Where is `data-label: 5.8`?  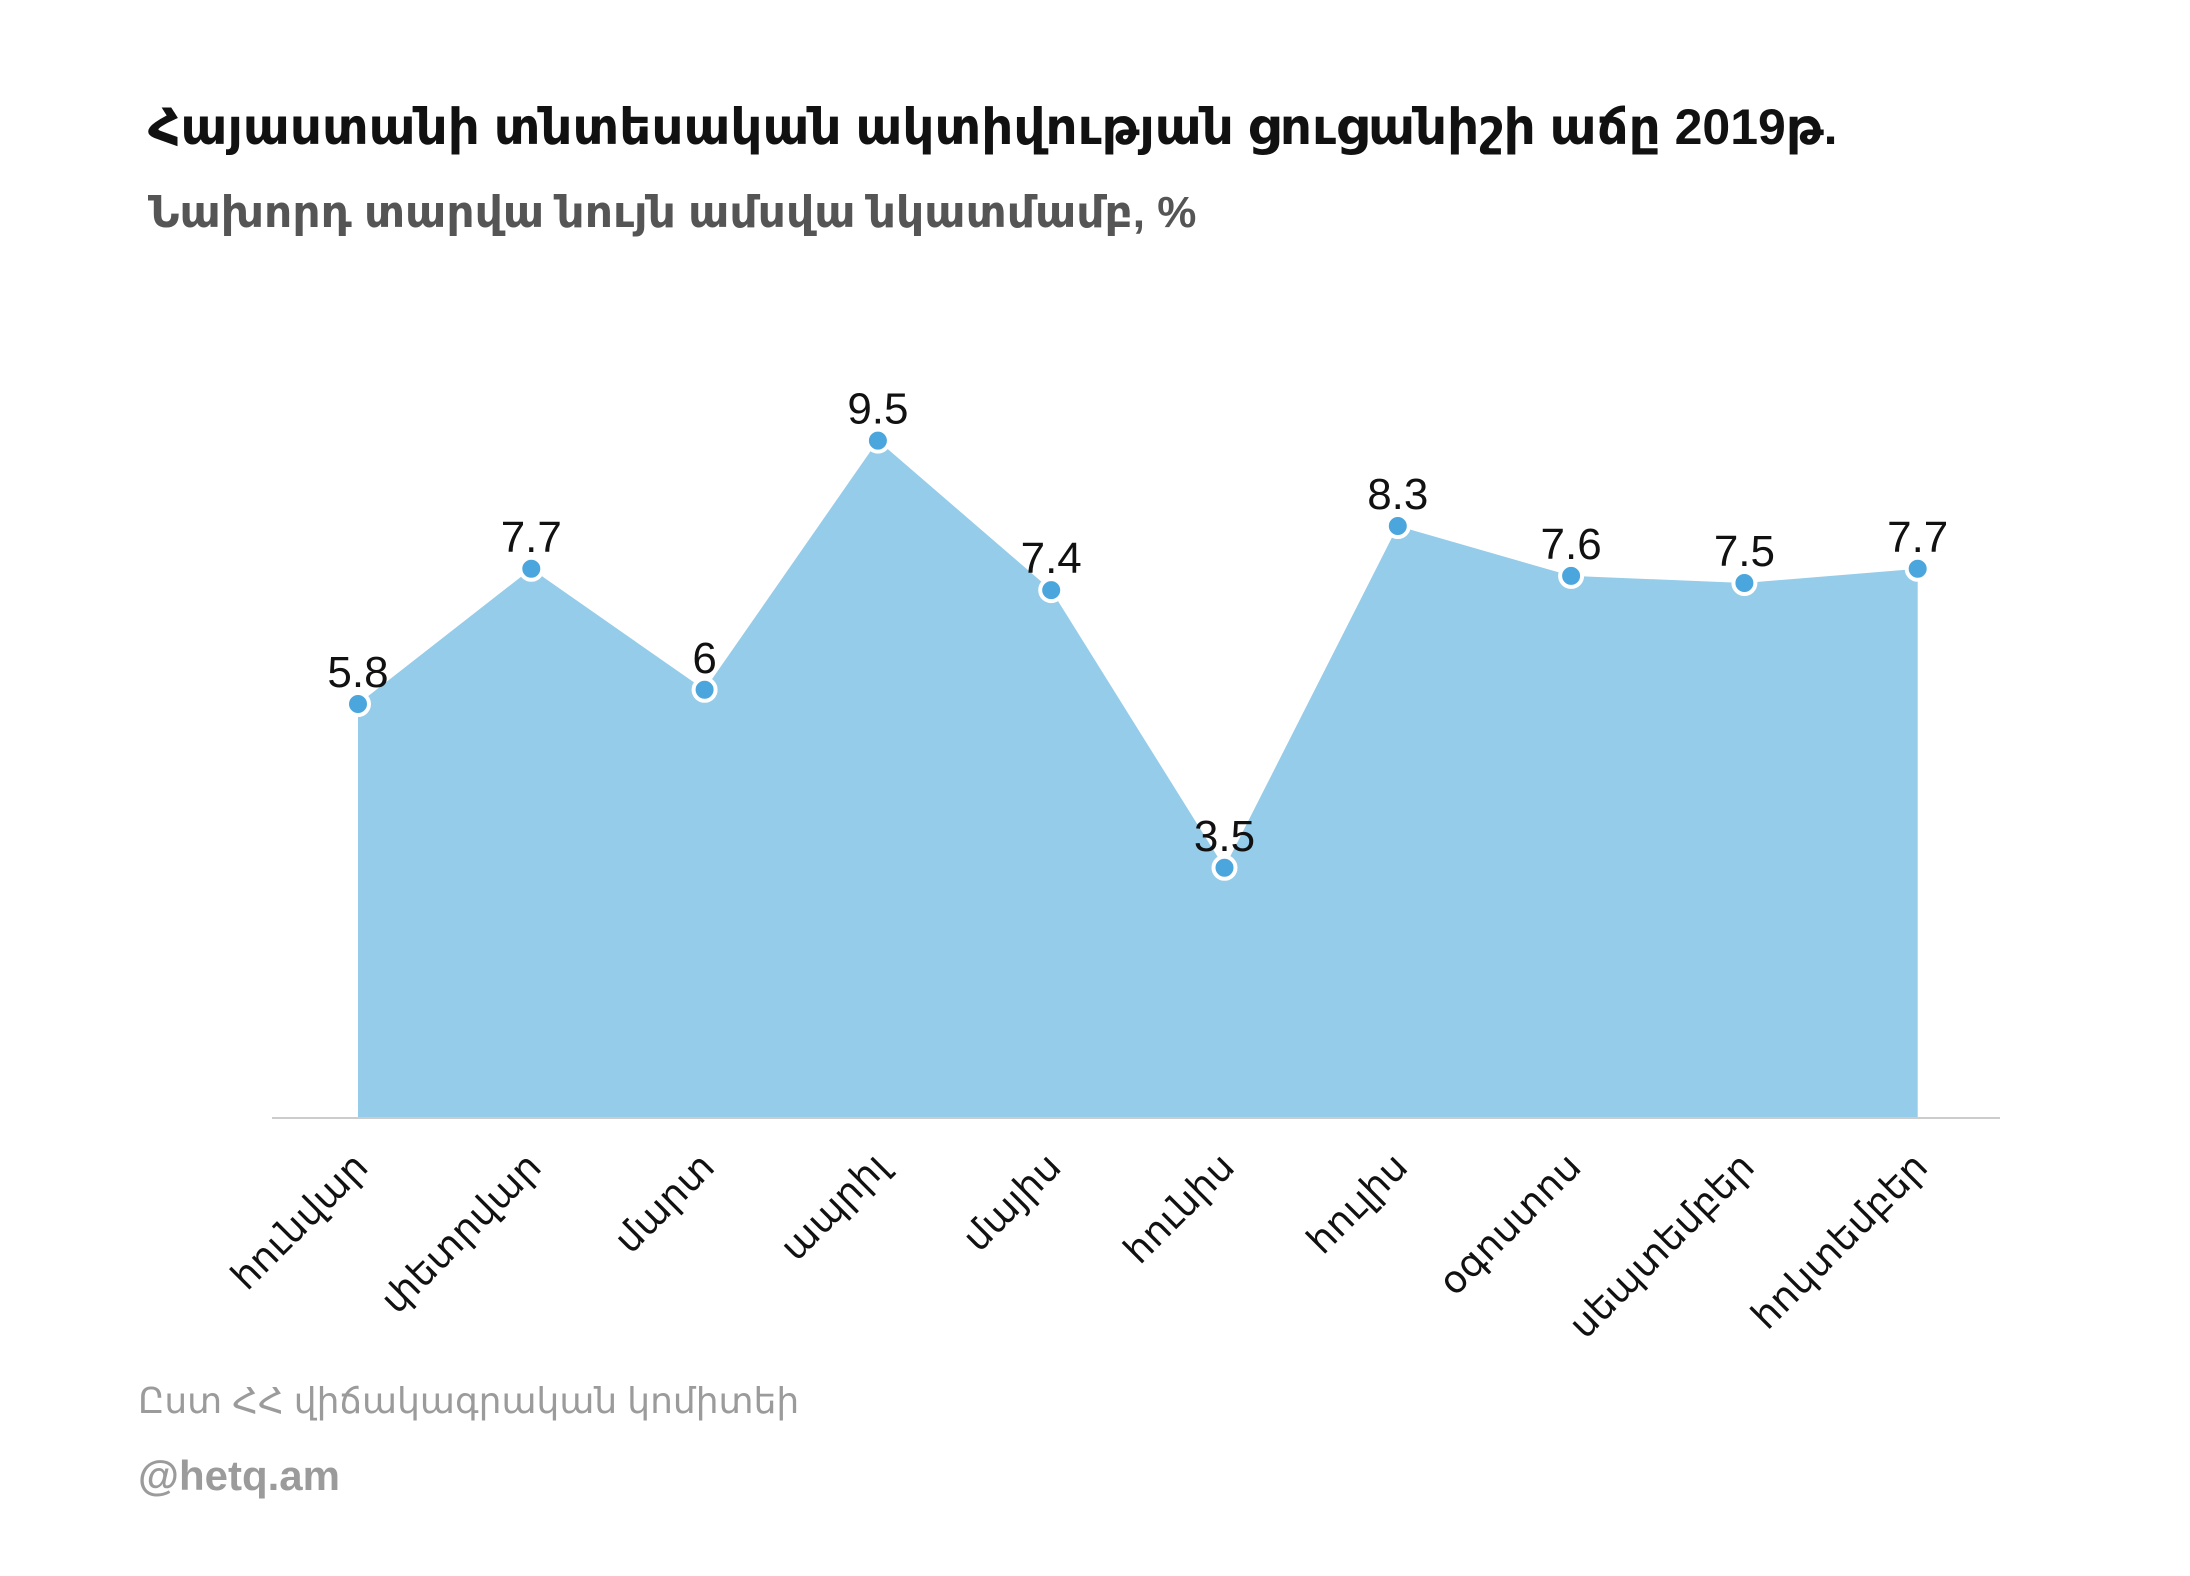 data-label: 5.8 is located at coordinates (357, 672).